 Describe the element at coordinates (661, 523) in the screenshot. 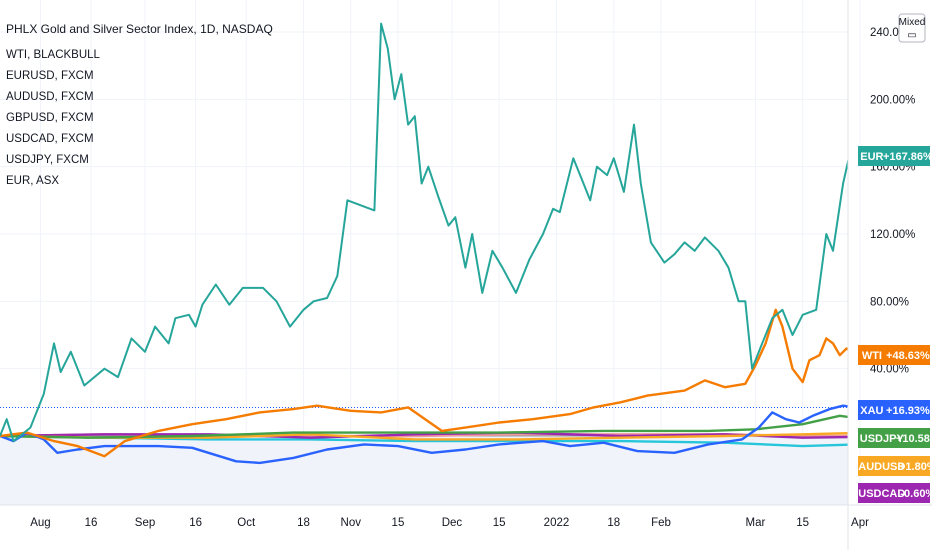

I see `x-tick-label: Feb` at that location.